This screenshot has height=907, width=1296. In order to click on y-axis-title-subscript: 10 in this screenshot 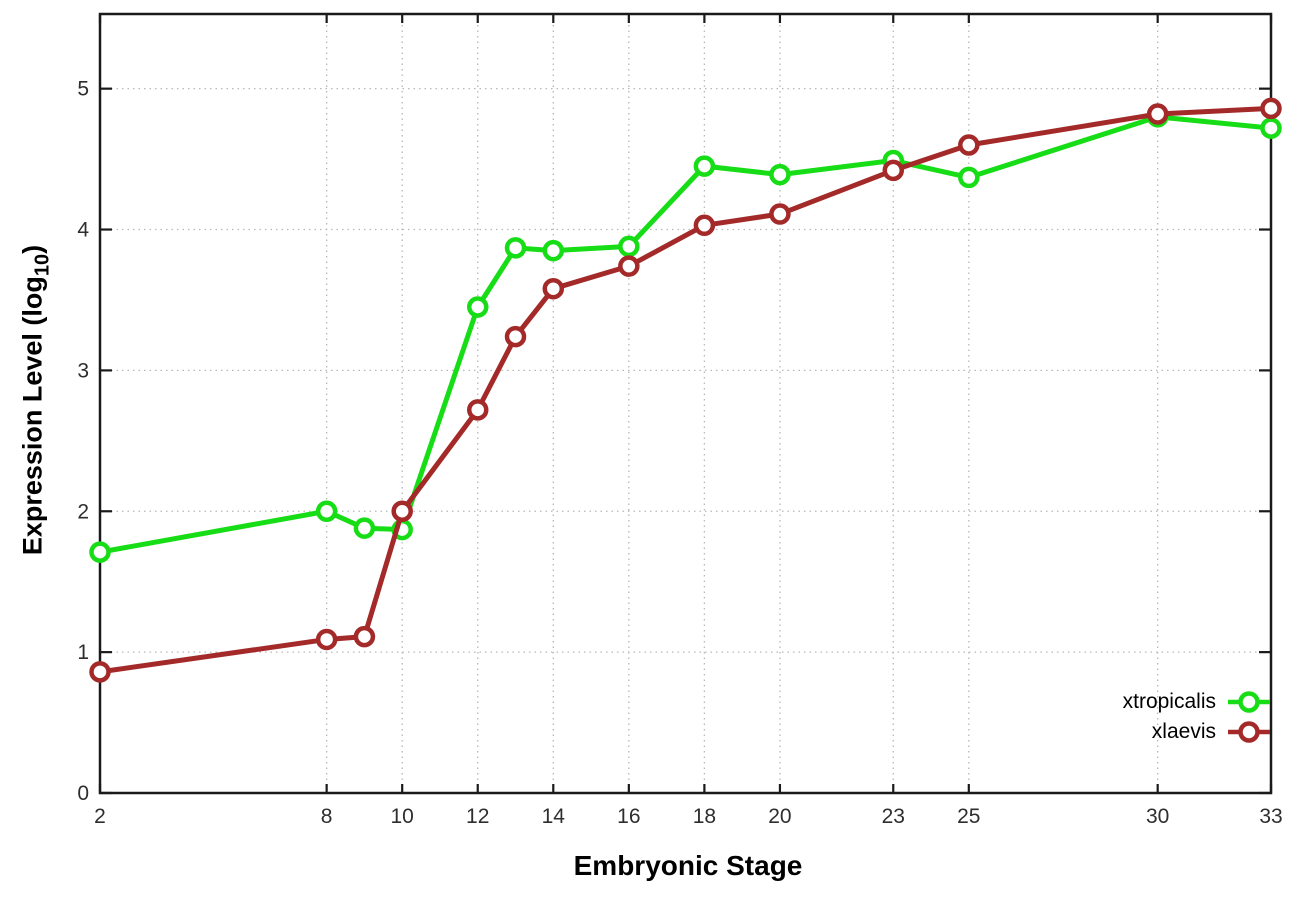, I will do `click(42, 265)`.